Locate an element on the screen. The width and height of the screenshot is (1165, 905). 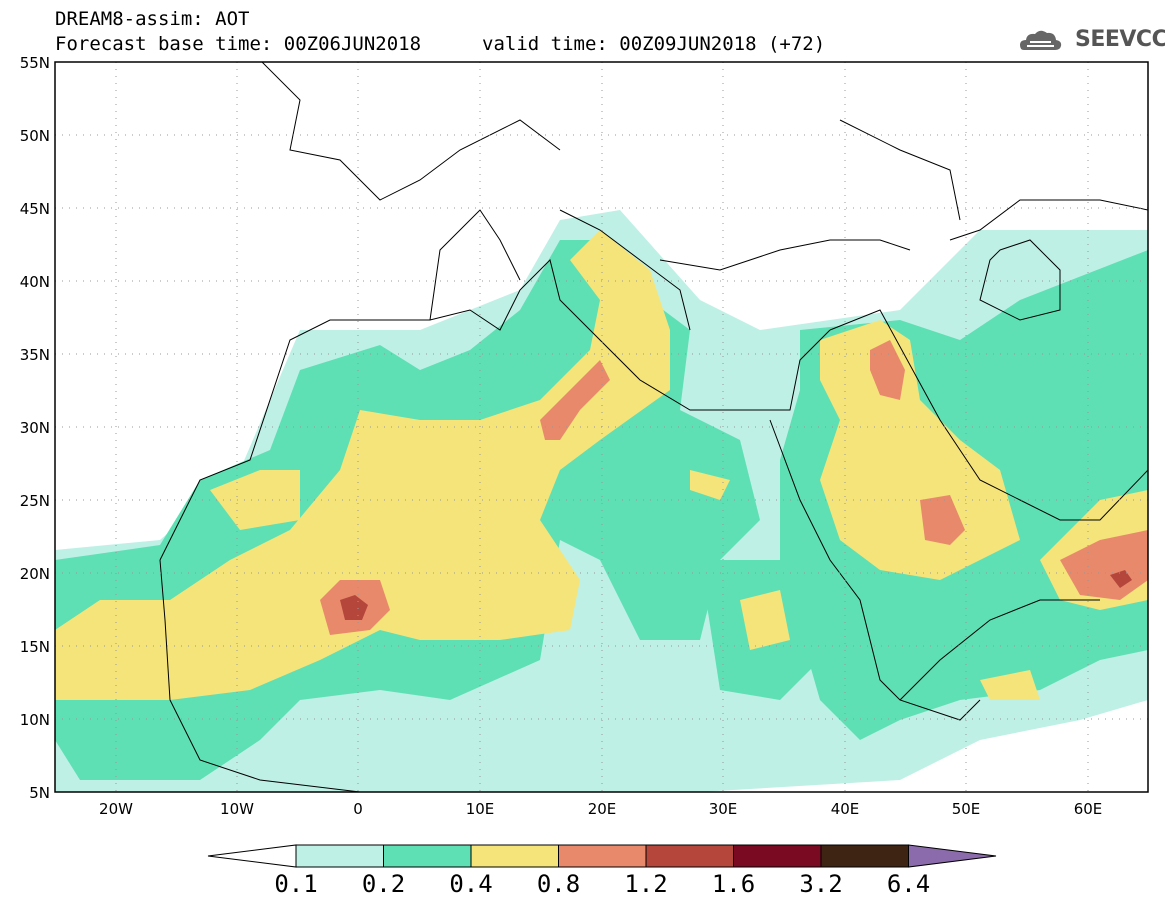
colorbar-under-arrow is located at coordinates (252, 856).